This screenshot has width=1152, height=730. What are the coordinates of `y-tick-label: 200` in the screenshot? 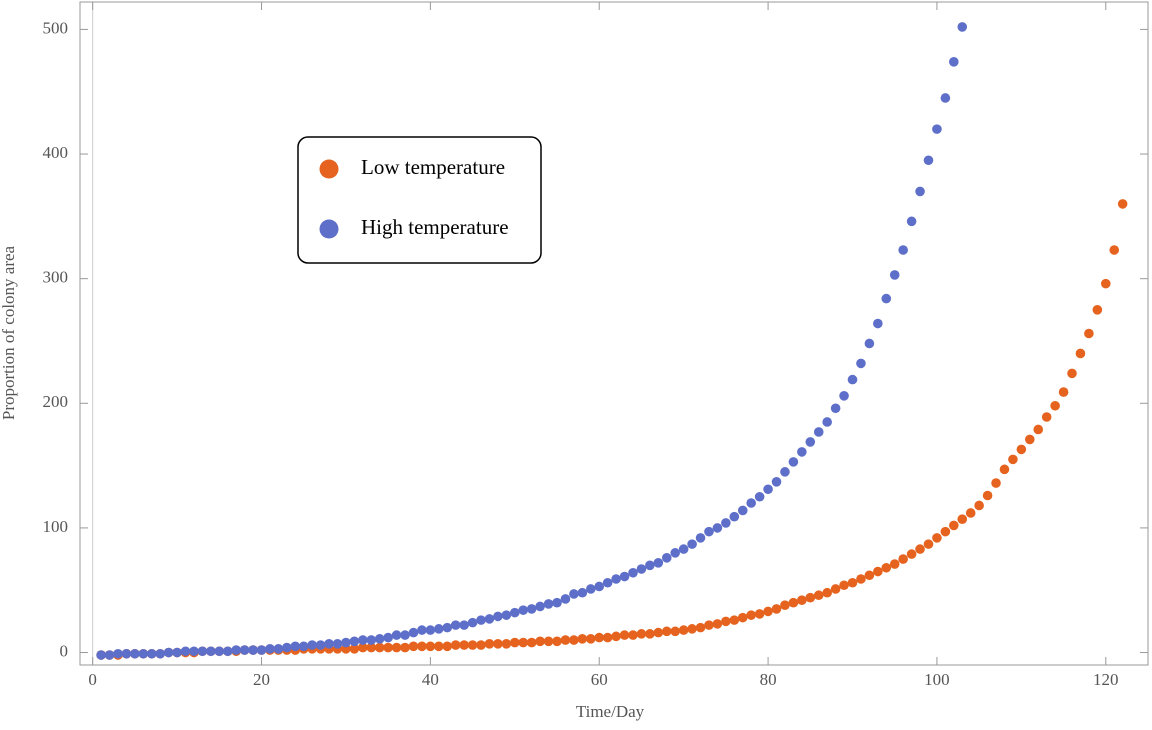 It's located at (56, 401).